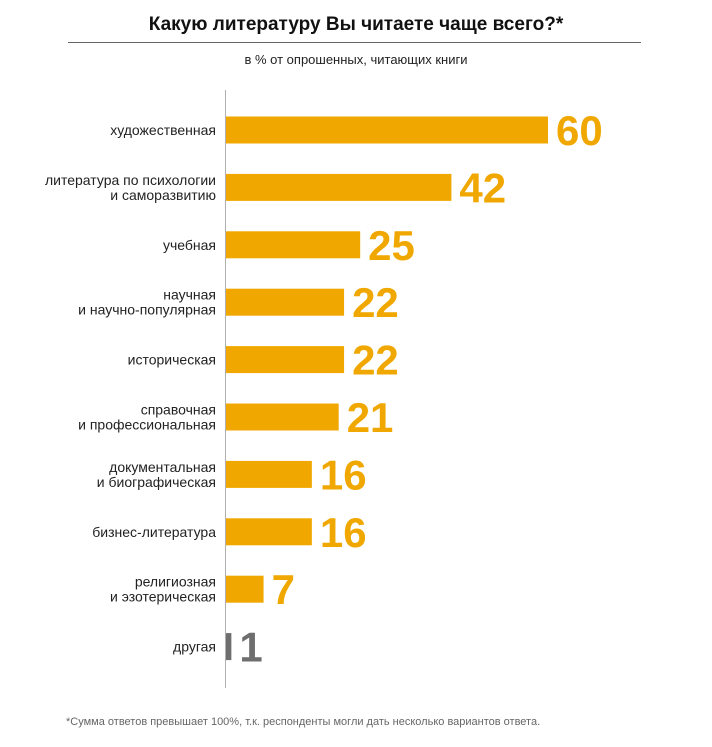 This screenshot has height=747, width=712. Describe the element at coordinates (163, 589) in the screenshot. I see `category-label: религиозная и эзотерическая` at that location.